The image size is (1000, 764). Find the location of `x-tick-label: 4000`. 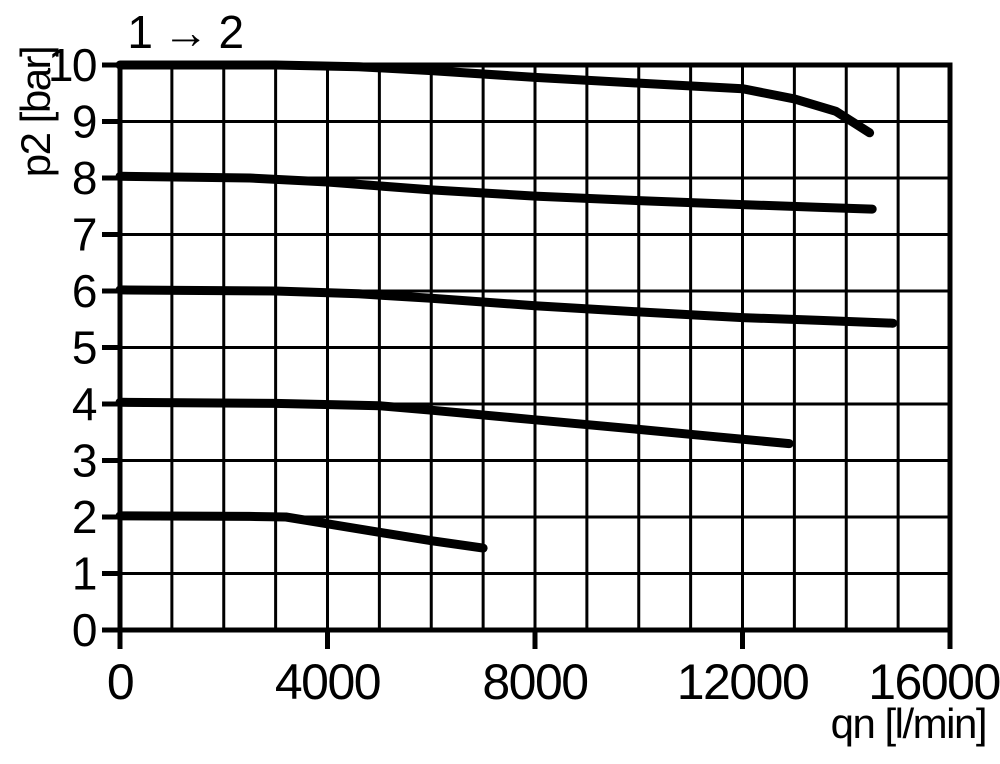

x-tick-label: 4000 is located at coordinates (327, 682).